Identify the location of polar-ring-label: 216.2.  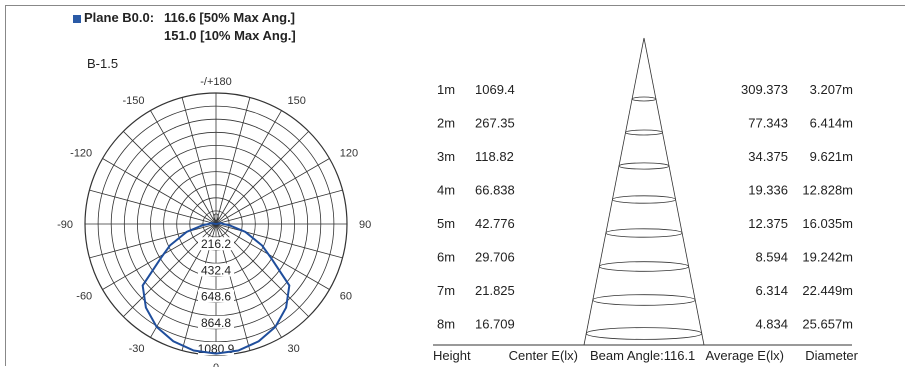
(216, 244).